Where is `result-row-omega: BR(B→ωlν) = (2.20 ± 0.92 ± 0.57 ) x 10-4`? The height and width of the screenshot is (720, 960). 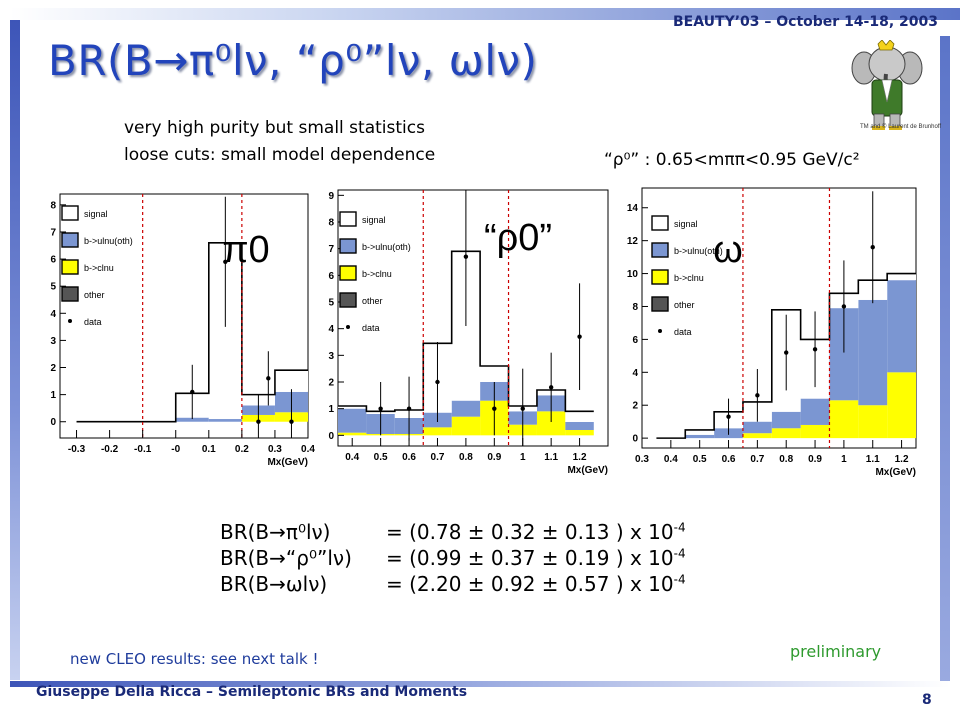
result-row-omega: BR(B→ωlν) = (2.20 ± 0.92 ± 0.57 ) x 10-4 is located at coordinates (500, 585).